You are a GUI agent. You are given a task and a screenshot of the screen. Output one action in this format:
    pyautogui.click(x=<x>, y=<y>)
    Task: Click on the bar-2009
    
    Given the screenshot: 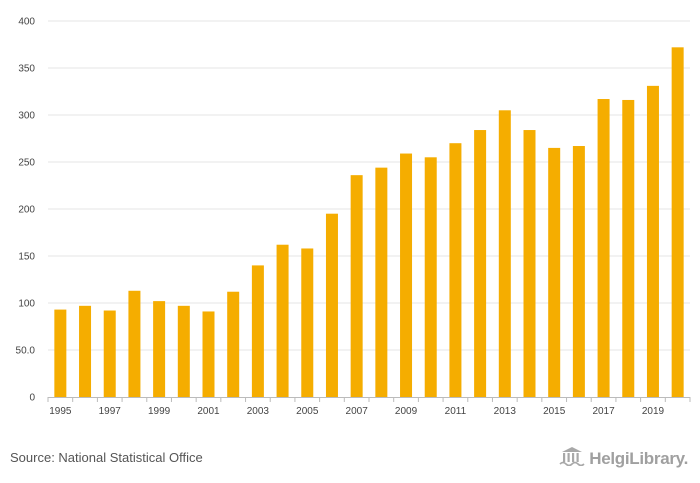 What is the action you would take?
    pyautogui.click(x=406, y=275)
    